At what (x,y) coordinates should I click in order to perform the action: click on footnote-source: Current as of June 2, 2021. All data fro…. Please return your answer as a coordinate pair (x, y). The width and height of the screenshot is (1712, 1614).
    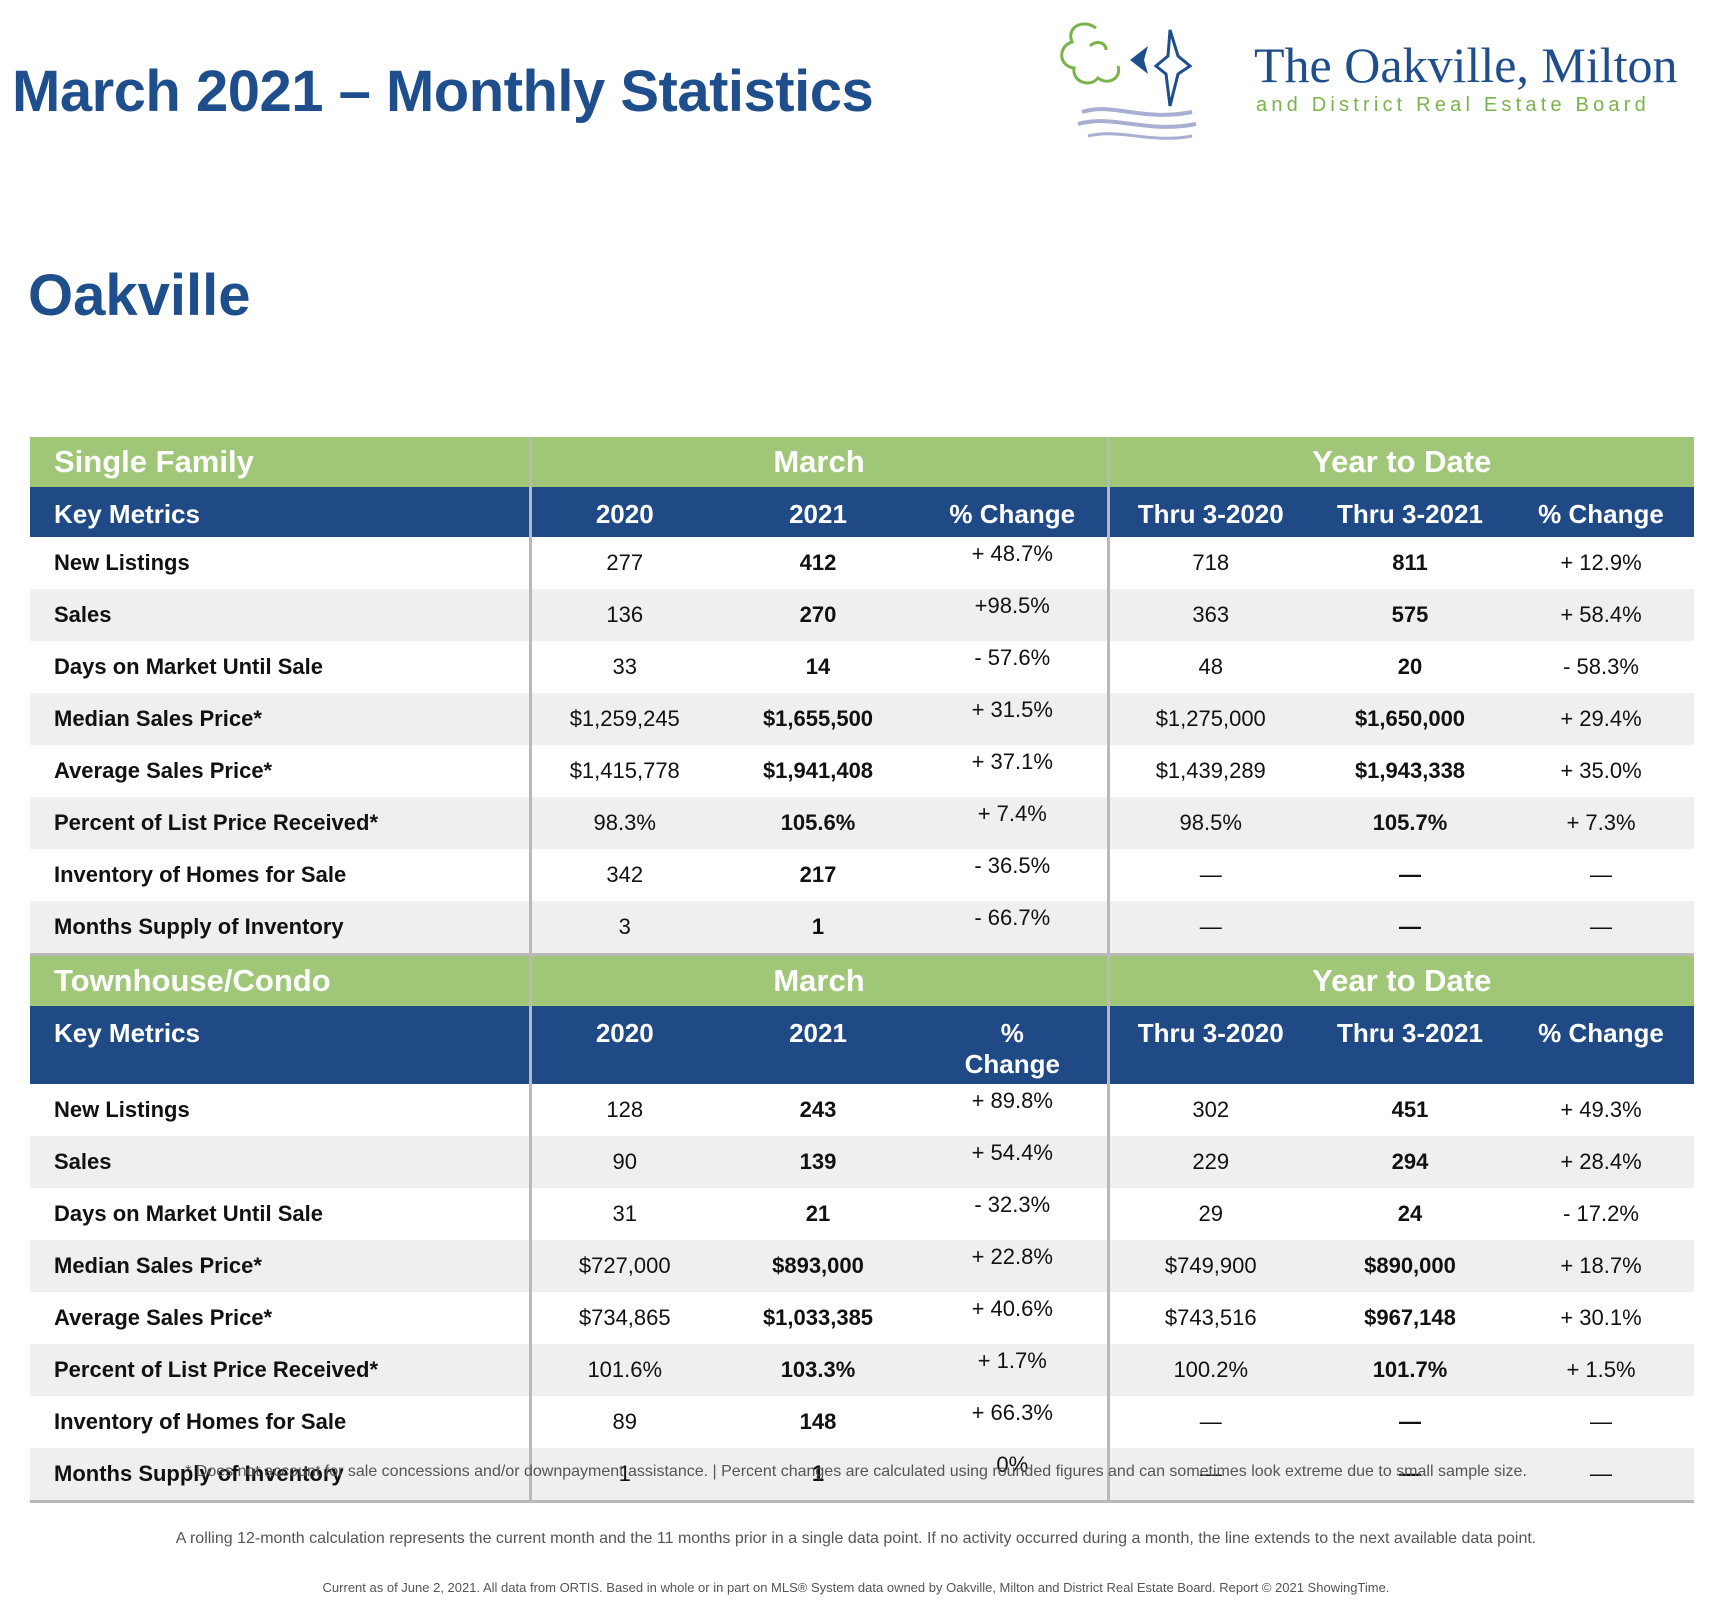
    Looking at the image, I should click on (856, 1587).